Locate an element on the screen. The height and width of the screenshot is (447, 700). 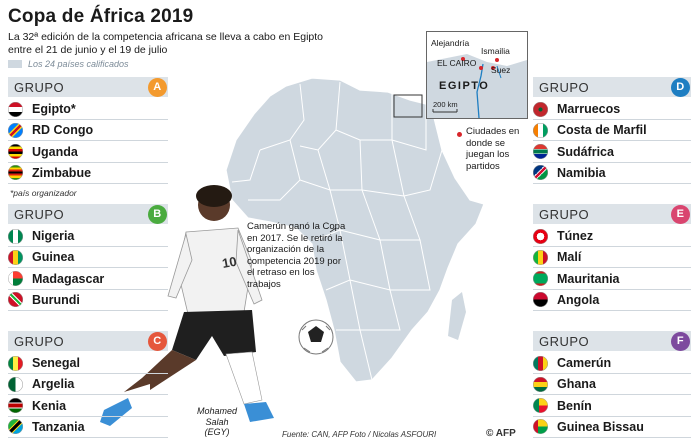
nigeria-flag-icon is located at coordinates (15, 236).